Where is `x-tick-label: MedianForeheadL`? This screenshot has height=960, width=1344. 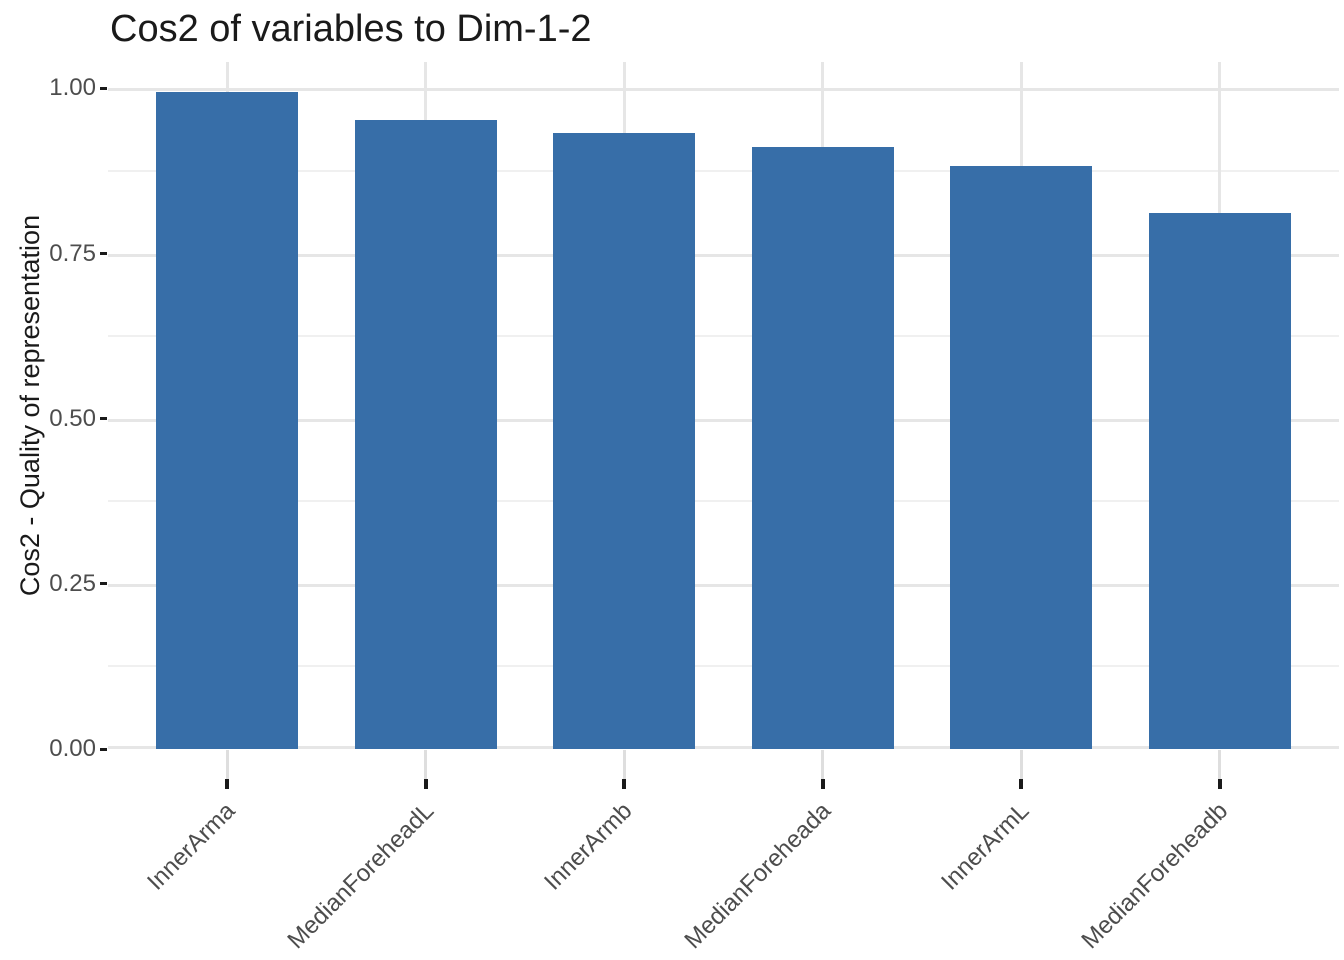
x-tick-label: MedianForeheadL is located at coordinates (361, 876).